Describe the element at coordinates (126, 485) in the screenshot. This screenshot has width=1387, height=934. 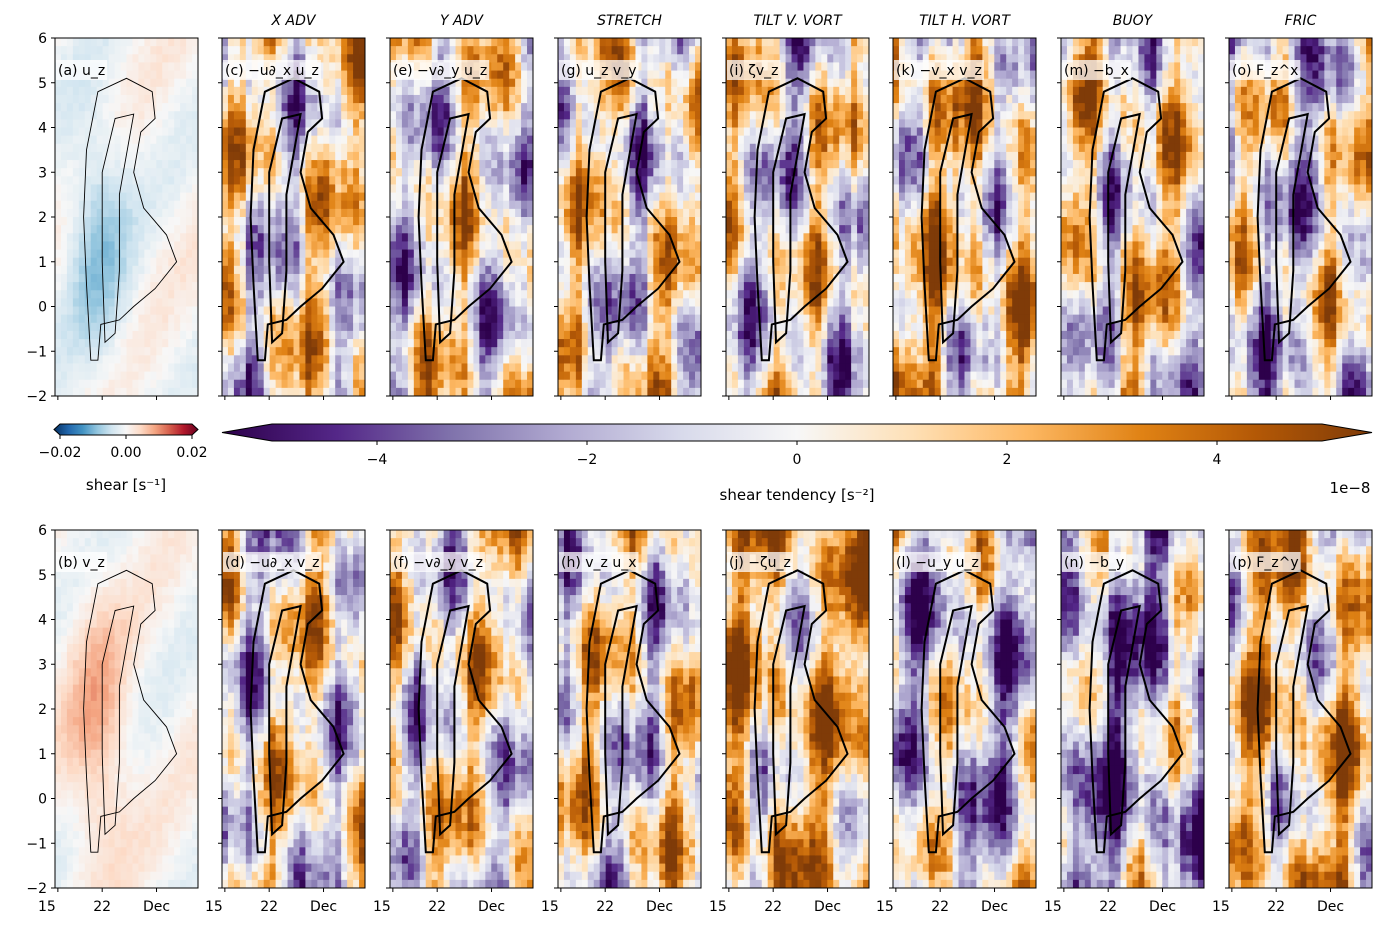
I see `shear-colorbar-label: shear [s⁻¹]` at that location.